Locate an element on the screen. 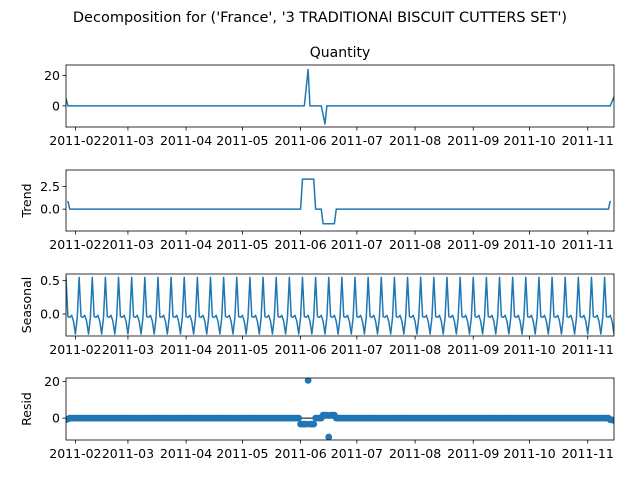 Image resolution: width=640 pixels, height=480 pixels. seasonal-series-line is located at coordinates (340, 305).